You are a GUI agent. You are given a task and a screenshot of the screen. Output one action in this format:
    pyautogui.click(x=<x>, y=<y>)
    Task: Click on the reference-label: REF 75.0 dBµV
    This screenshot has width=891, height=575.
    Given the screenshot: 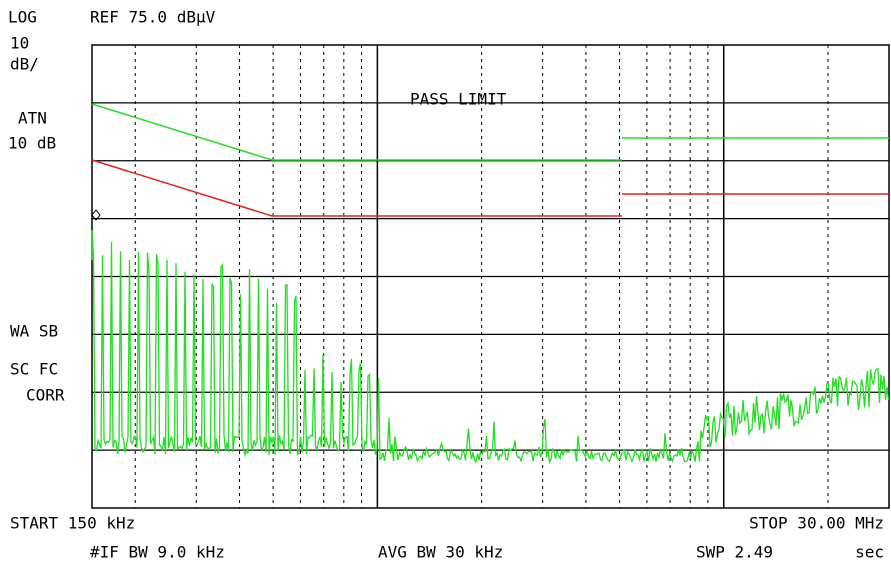 What is the action you would take?
    pyautogui.click(x=153, y=17)
    